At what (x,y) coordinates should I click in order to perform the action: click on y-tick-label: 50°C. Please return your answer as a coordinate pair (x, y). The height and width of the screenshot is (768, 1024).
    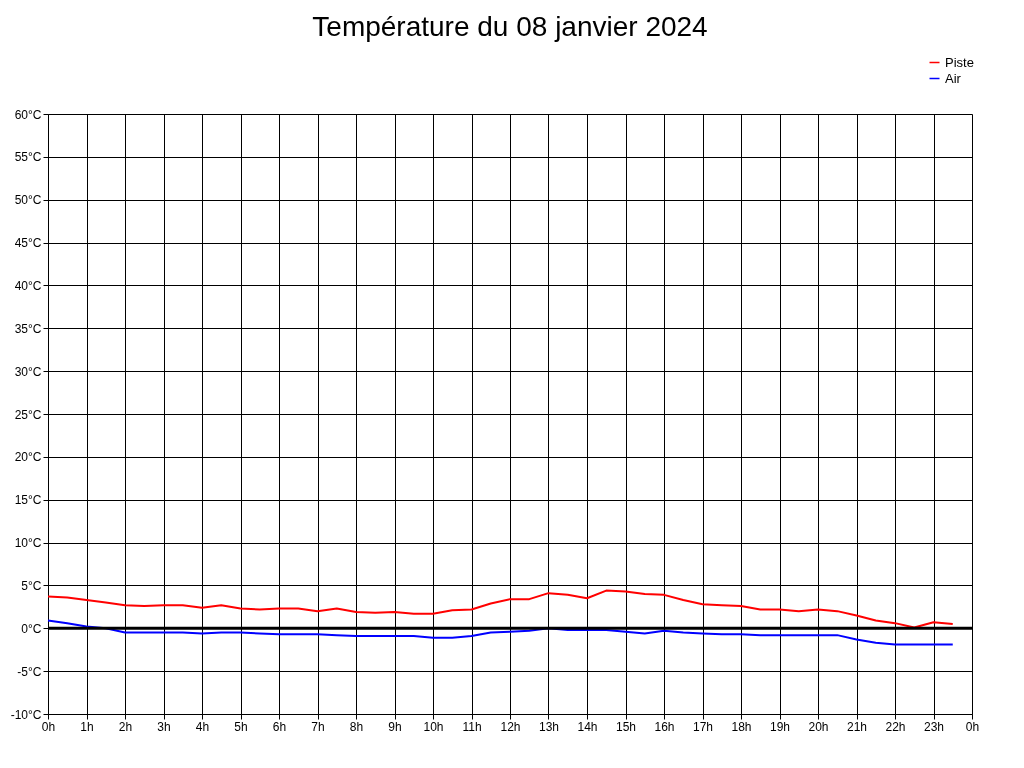
    Looking at the image, I should click on (28, 200).